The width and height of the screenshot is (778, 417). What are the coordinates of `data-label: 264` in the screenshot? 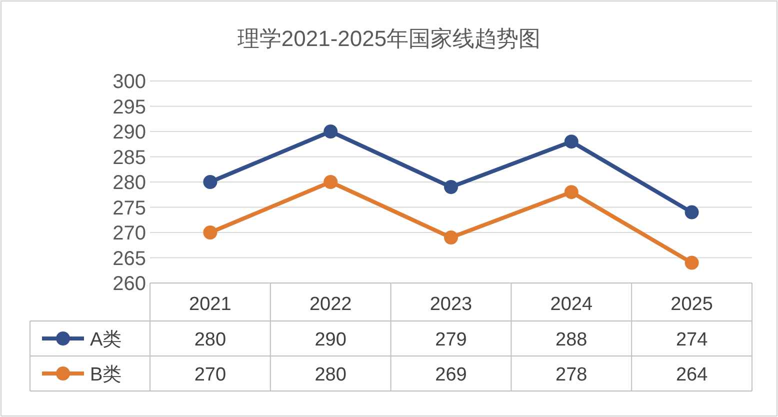 It's located at (692, 375).